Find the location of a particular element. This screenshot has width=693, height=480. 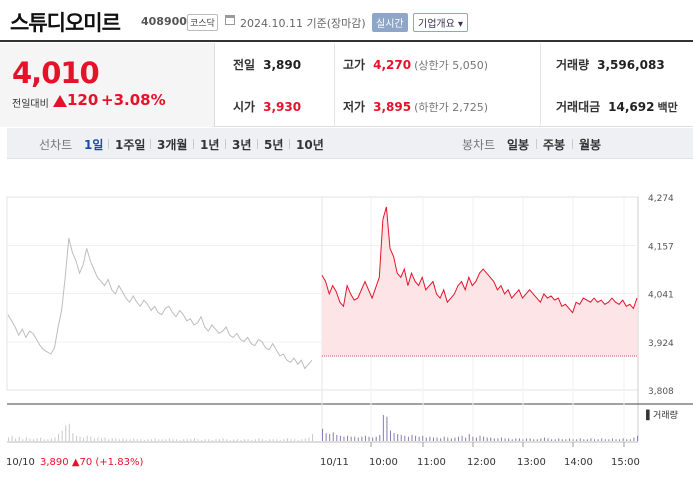

high-label: 고가 is located at coordinates (354, 65).